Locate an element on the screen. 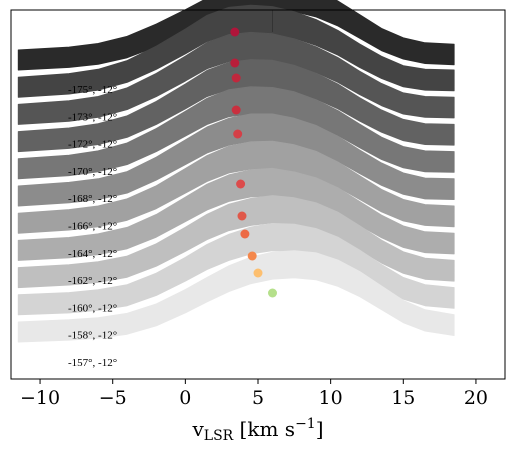 The image size is (516, 450). row-label-9: -173°, -12° is located at coordinates (92, 117).